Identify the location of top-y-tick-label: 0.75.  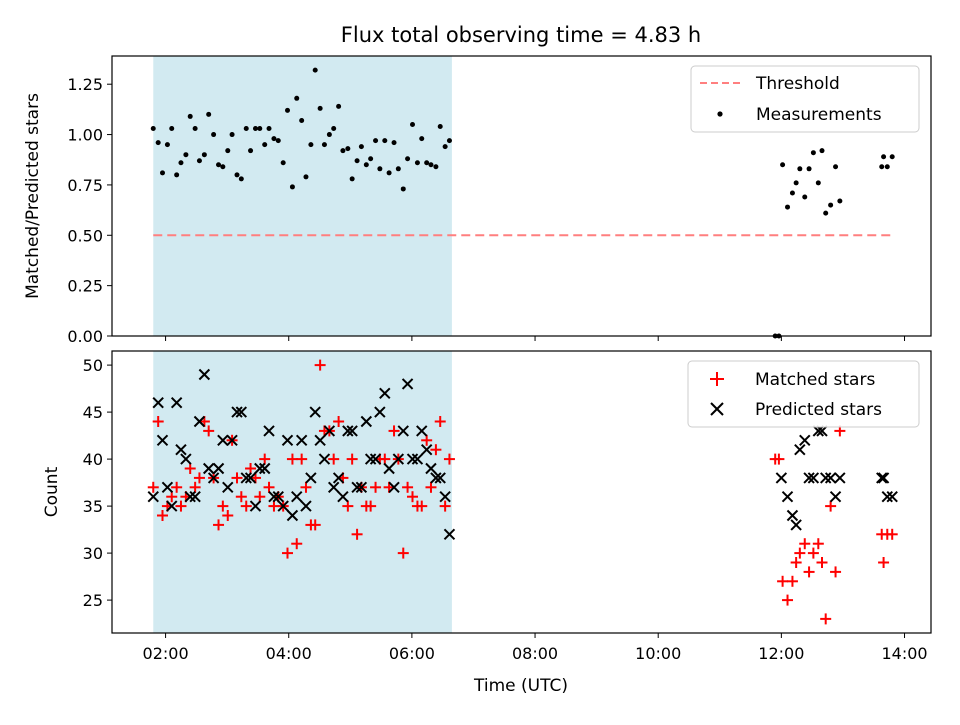
(85, 185).